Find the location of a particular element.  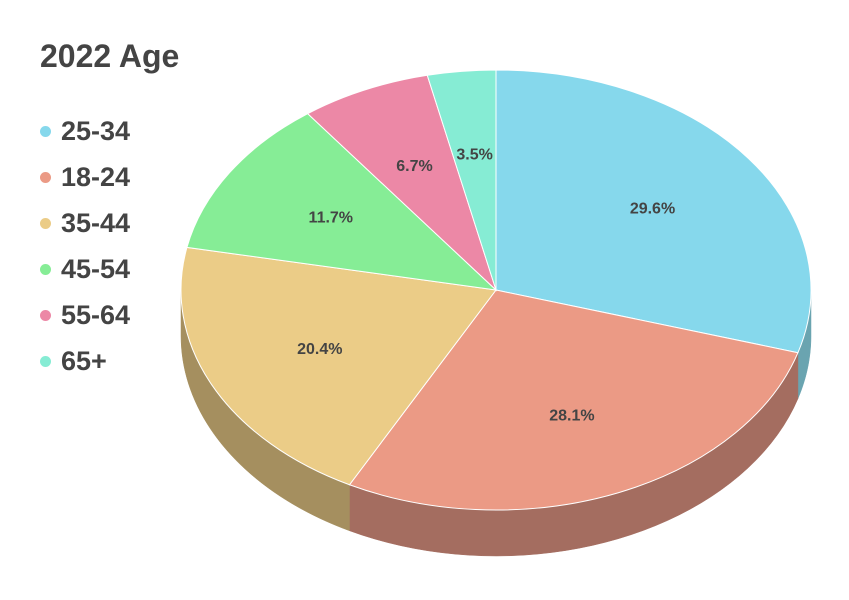

slice-value-label: 3.5% is located at coordinates (474, 154).